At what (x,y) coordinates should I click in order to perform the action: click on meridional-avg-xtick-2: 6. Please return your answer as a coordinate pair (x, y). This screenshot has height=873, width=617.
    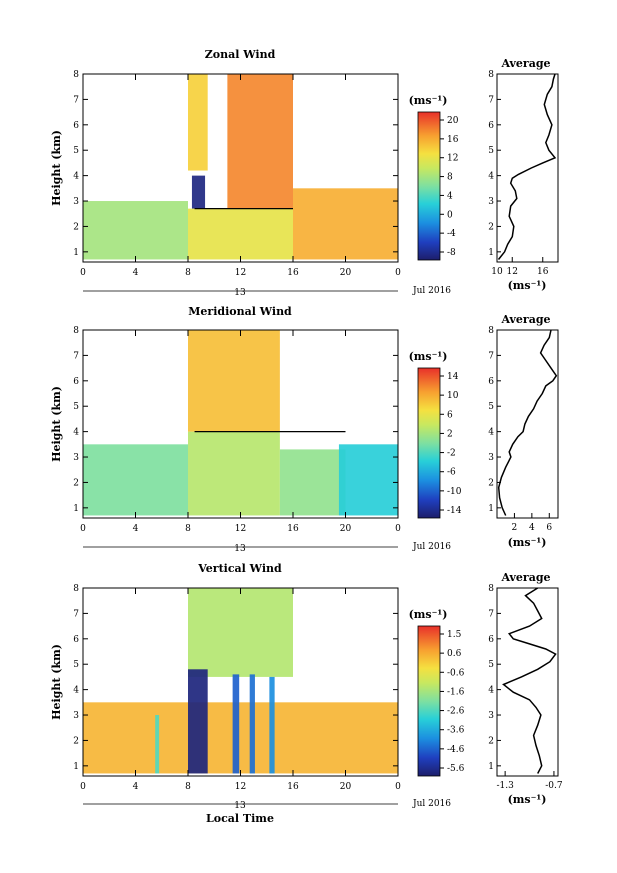
    Looking at the image, I should click on (549, 528).